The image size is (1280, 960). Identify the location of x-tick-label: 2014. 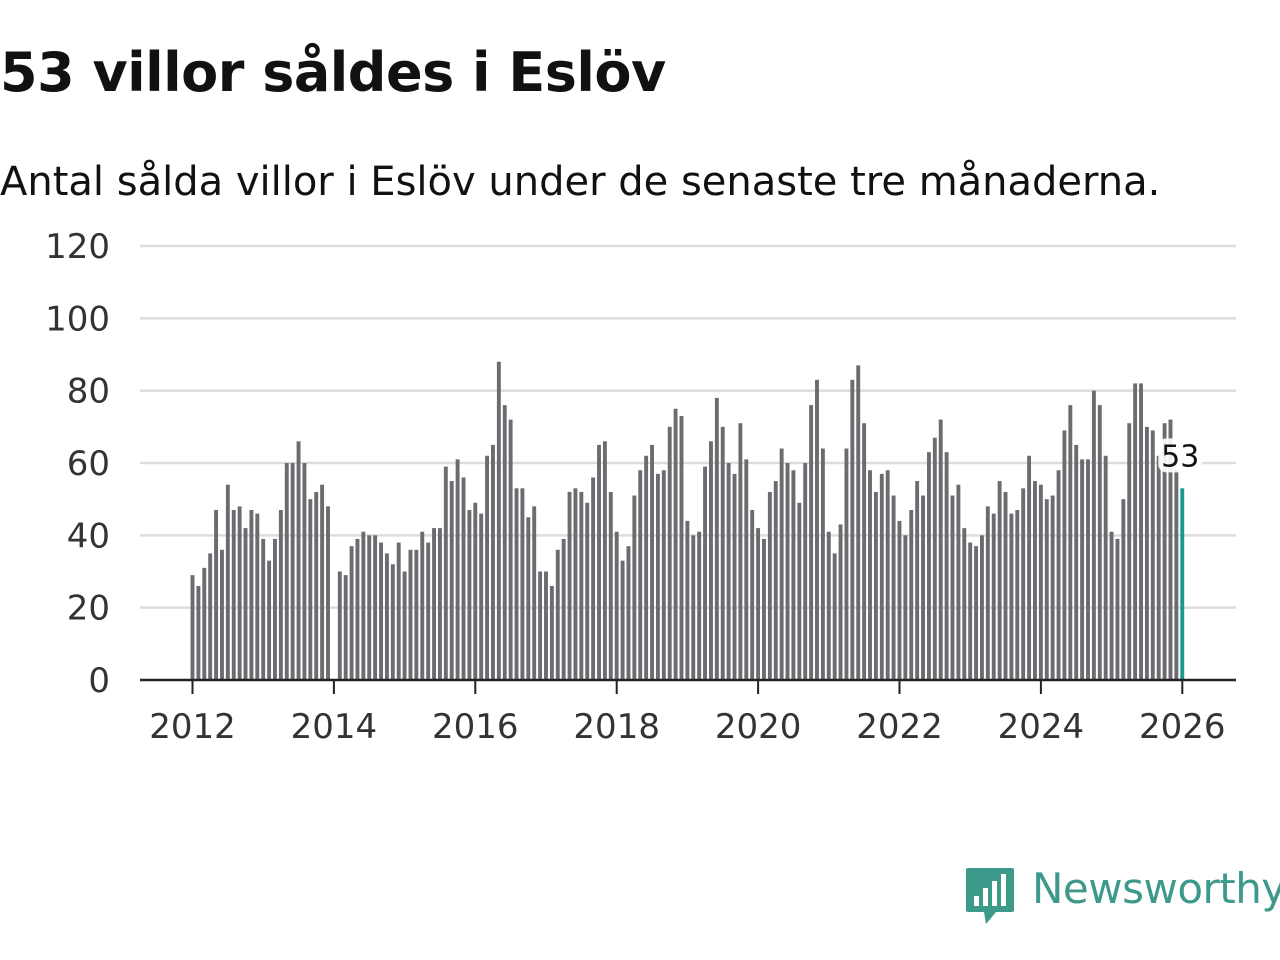
(334, 727).